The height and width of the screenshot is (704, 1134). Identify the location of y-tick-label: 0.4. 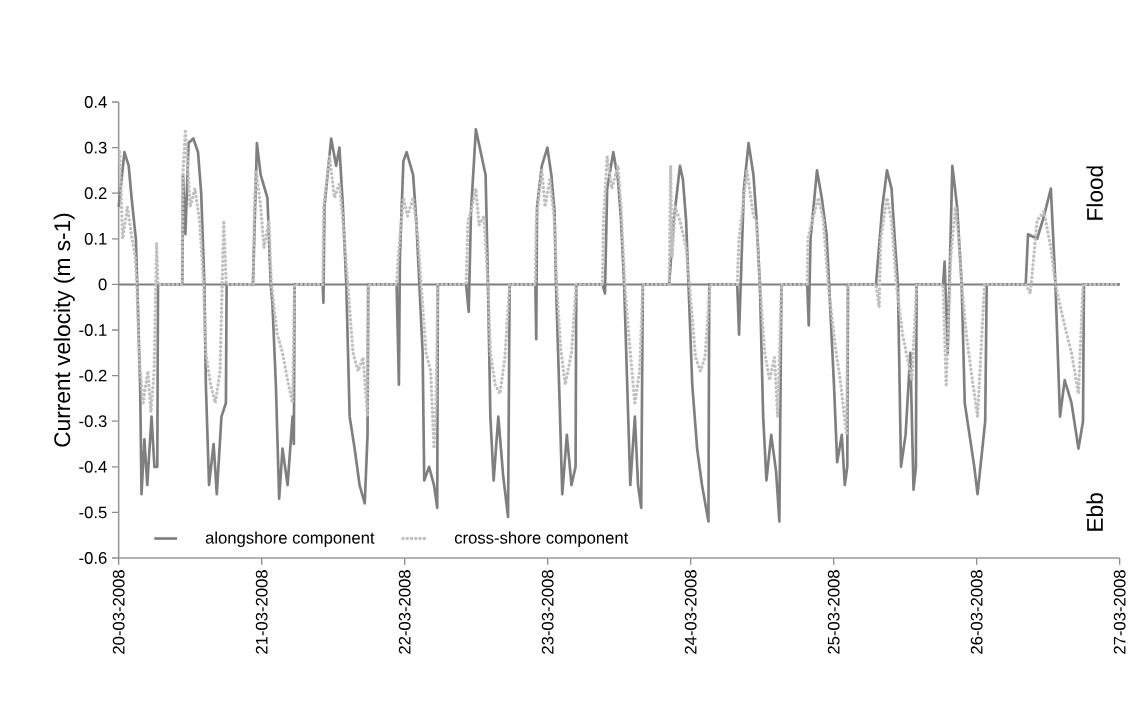
(95, 102).